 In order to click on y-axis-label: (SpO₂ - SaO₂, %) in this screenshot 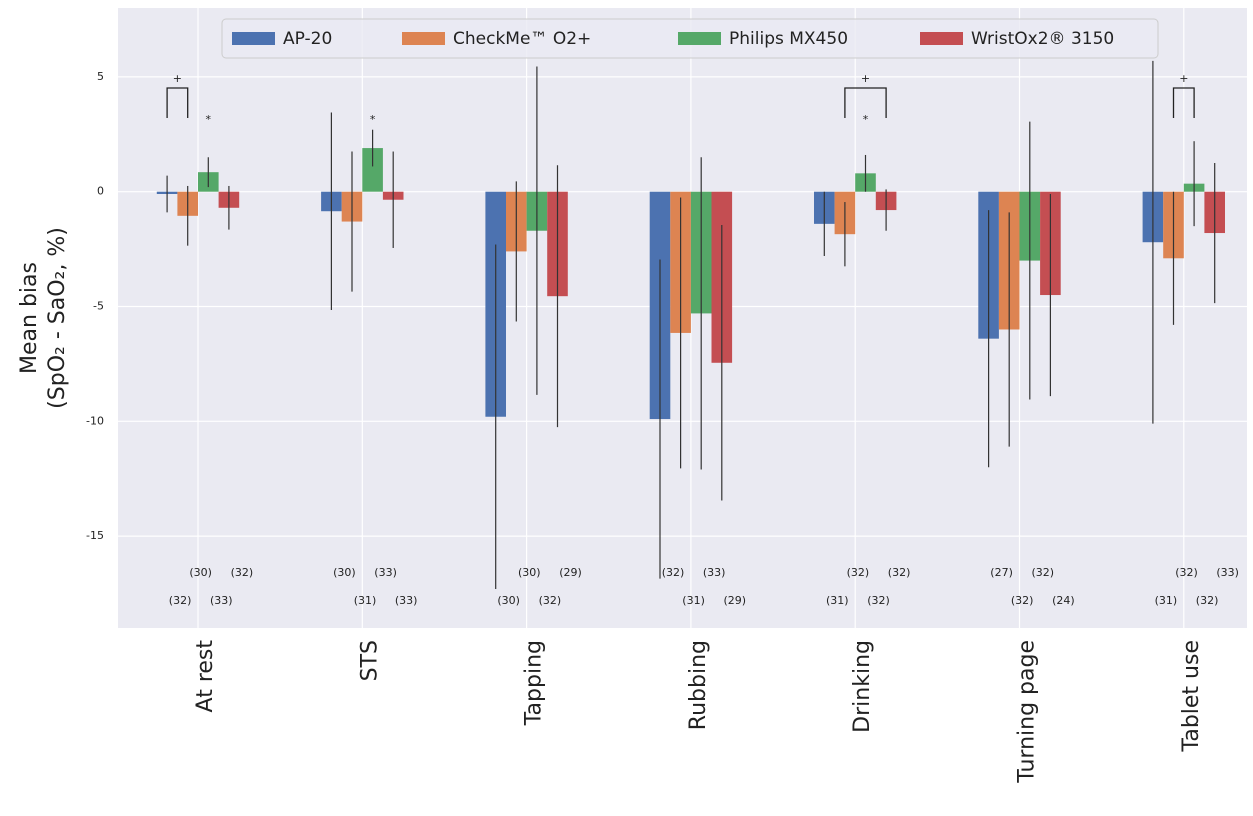, I will do `click(57, 318)`.